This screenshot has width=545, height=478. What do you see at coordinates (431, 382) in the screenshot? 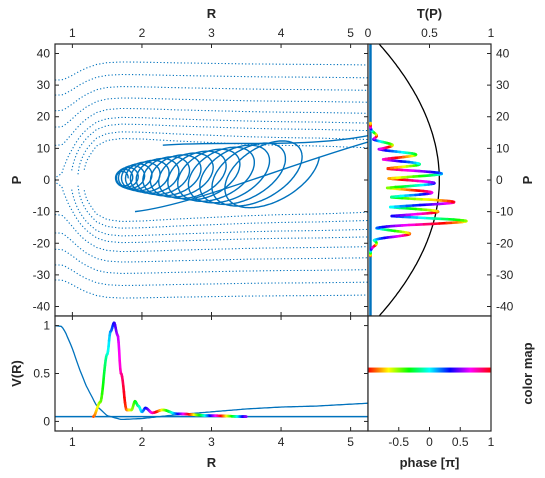
I see `colormap-axes: -0.5 0 0.5 1` at bounding box center [431, 382].